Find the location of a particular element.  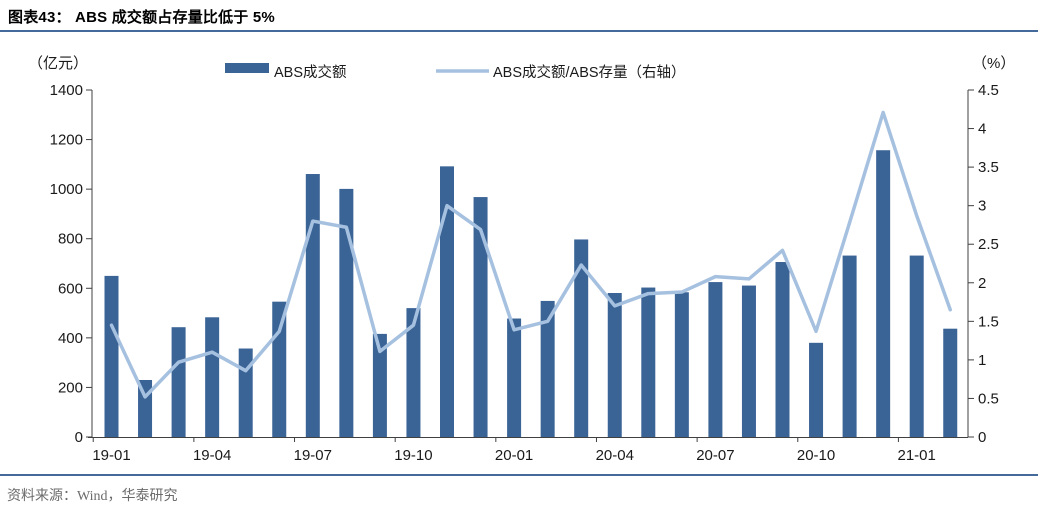

right-axis-tick-label: 0 is located at coordinates (982, 437).